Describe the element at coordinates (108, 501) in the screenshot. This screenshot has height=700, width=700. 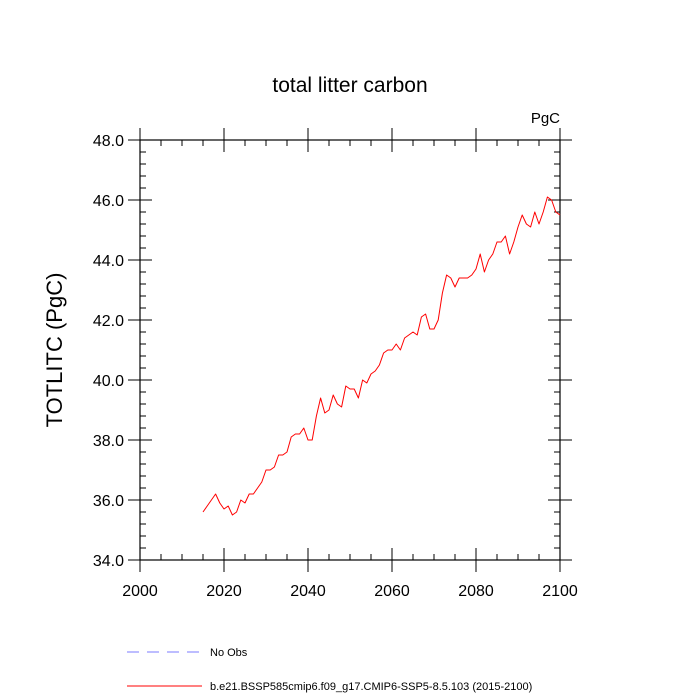
I see `y-tick-label: 36.0` at that location.